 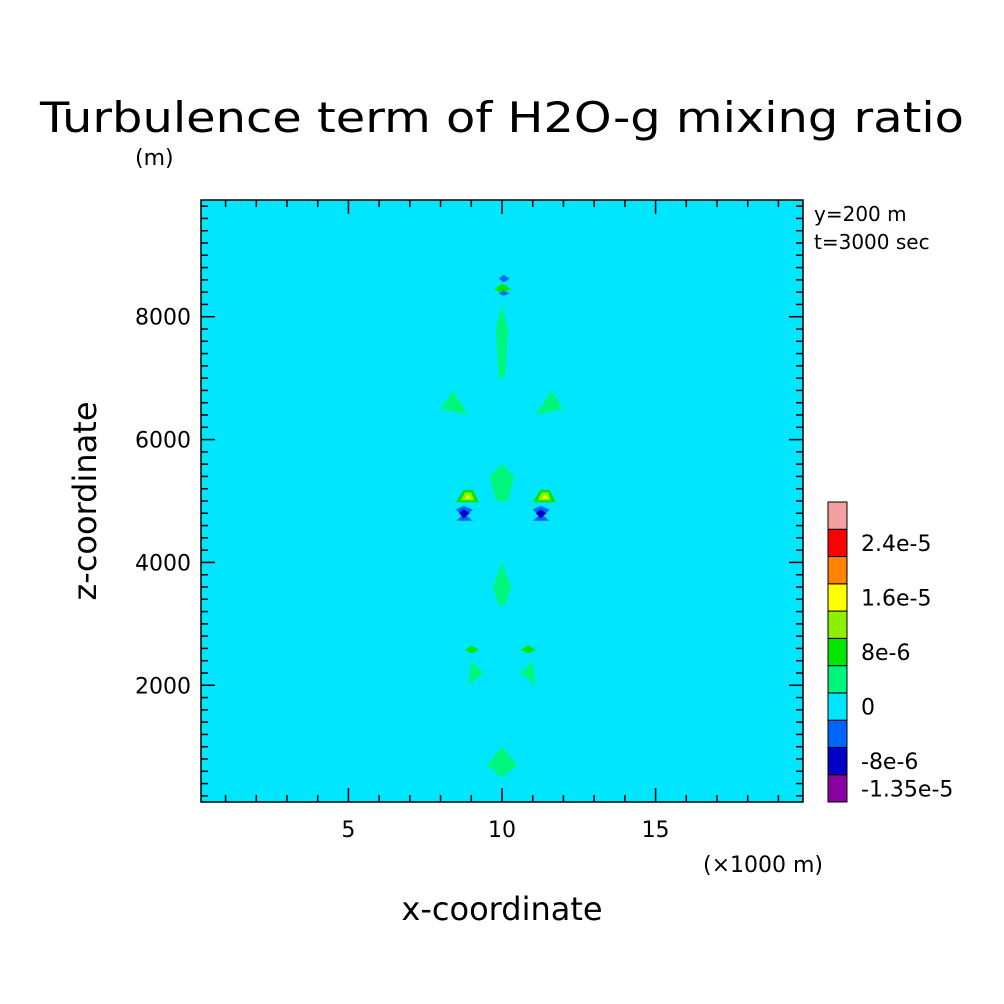 I want to click on annotation-t: t=3000 sec, so click(x=872, y=242).